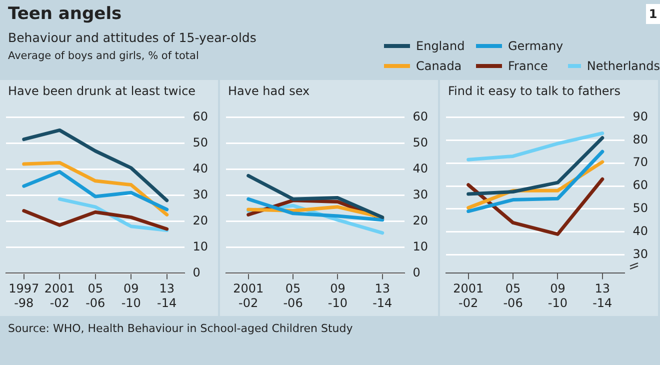 The height and width of the screenshot is (365, 660). What do you see at coordinates (534, 91) in the screenshot?
I see `chart-title: Find it easy to talk to fathers` at bounding box center [534, 91].